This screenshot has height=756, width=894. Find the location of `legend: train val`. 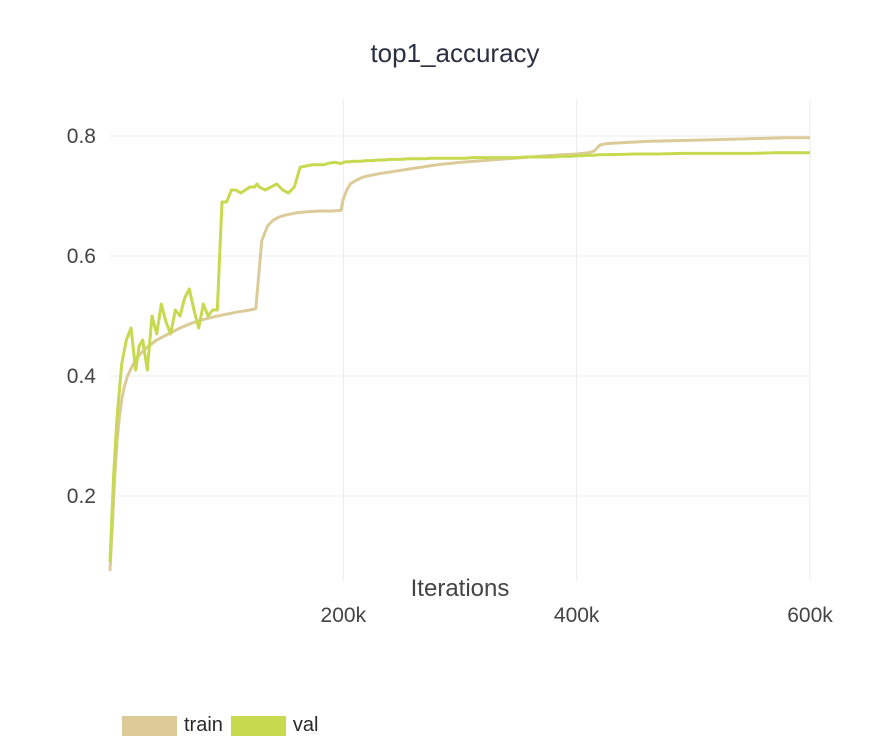

legend: train val is located at coordinates (224, 725).